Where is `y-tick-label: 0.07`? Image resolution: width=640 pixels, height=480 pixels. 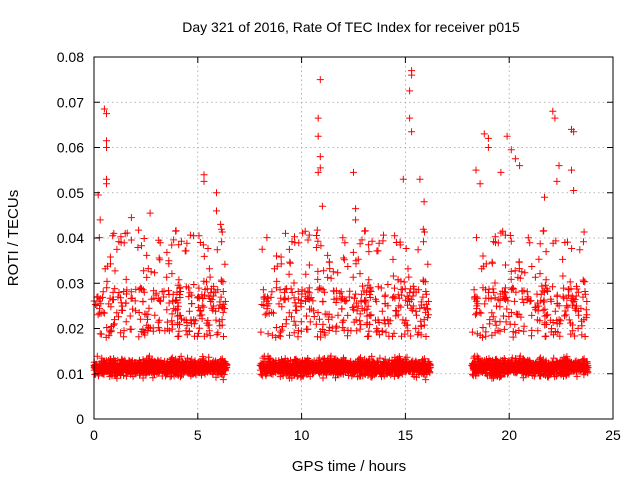
y-tick-label: 0.07 is located at coordinates (70, 102).